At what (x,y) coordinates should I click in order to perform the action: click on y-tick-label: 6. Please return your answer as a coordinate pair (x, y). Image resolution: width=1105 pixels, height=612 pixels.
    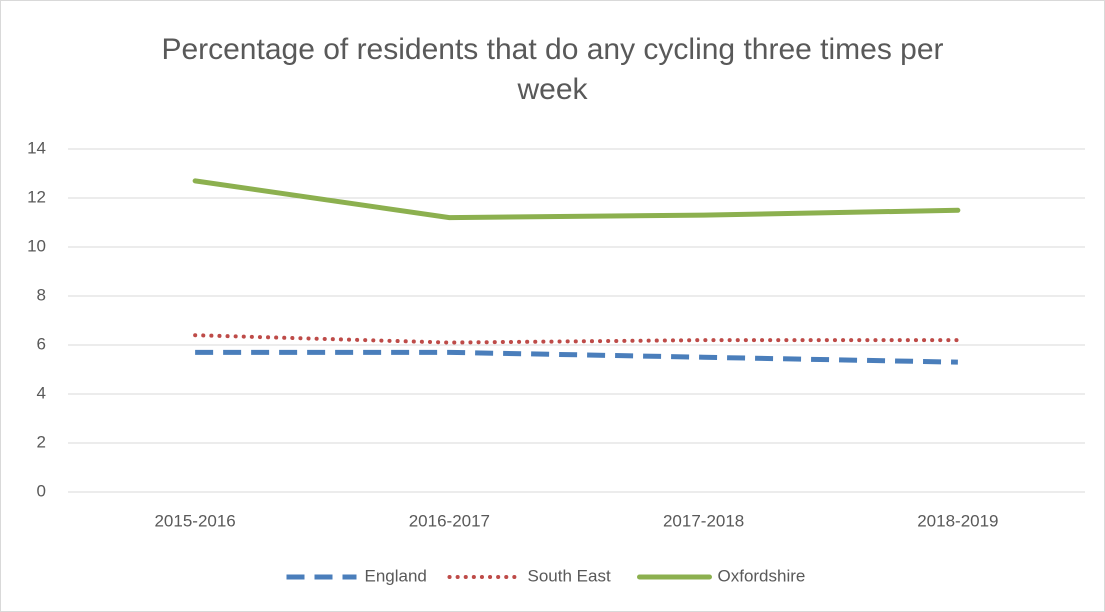
    Looking at the image, I should click on (41, 343).